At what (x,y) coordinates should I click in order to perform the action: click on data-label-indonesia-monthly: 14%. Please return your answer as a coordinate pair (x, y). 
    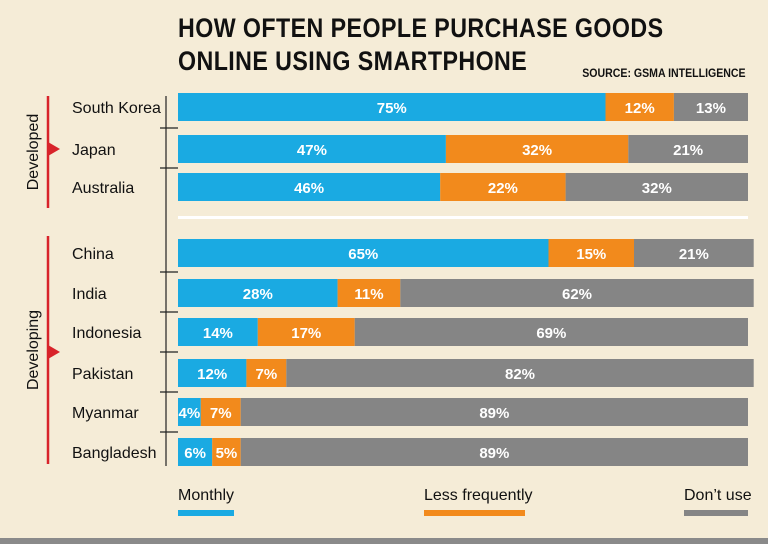
    Looking at the image, I should click on (218, 333).